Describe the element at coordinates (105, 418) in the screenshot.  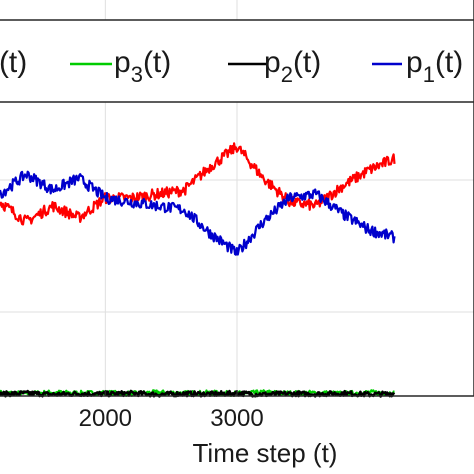
I see `x-tick-label-0: 2000` at that location.